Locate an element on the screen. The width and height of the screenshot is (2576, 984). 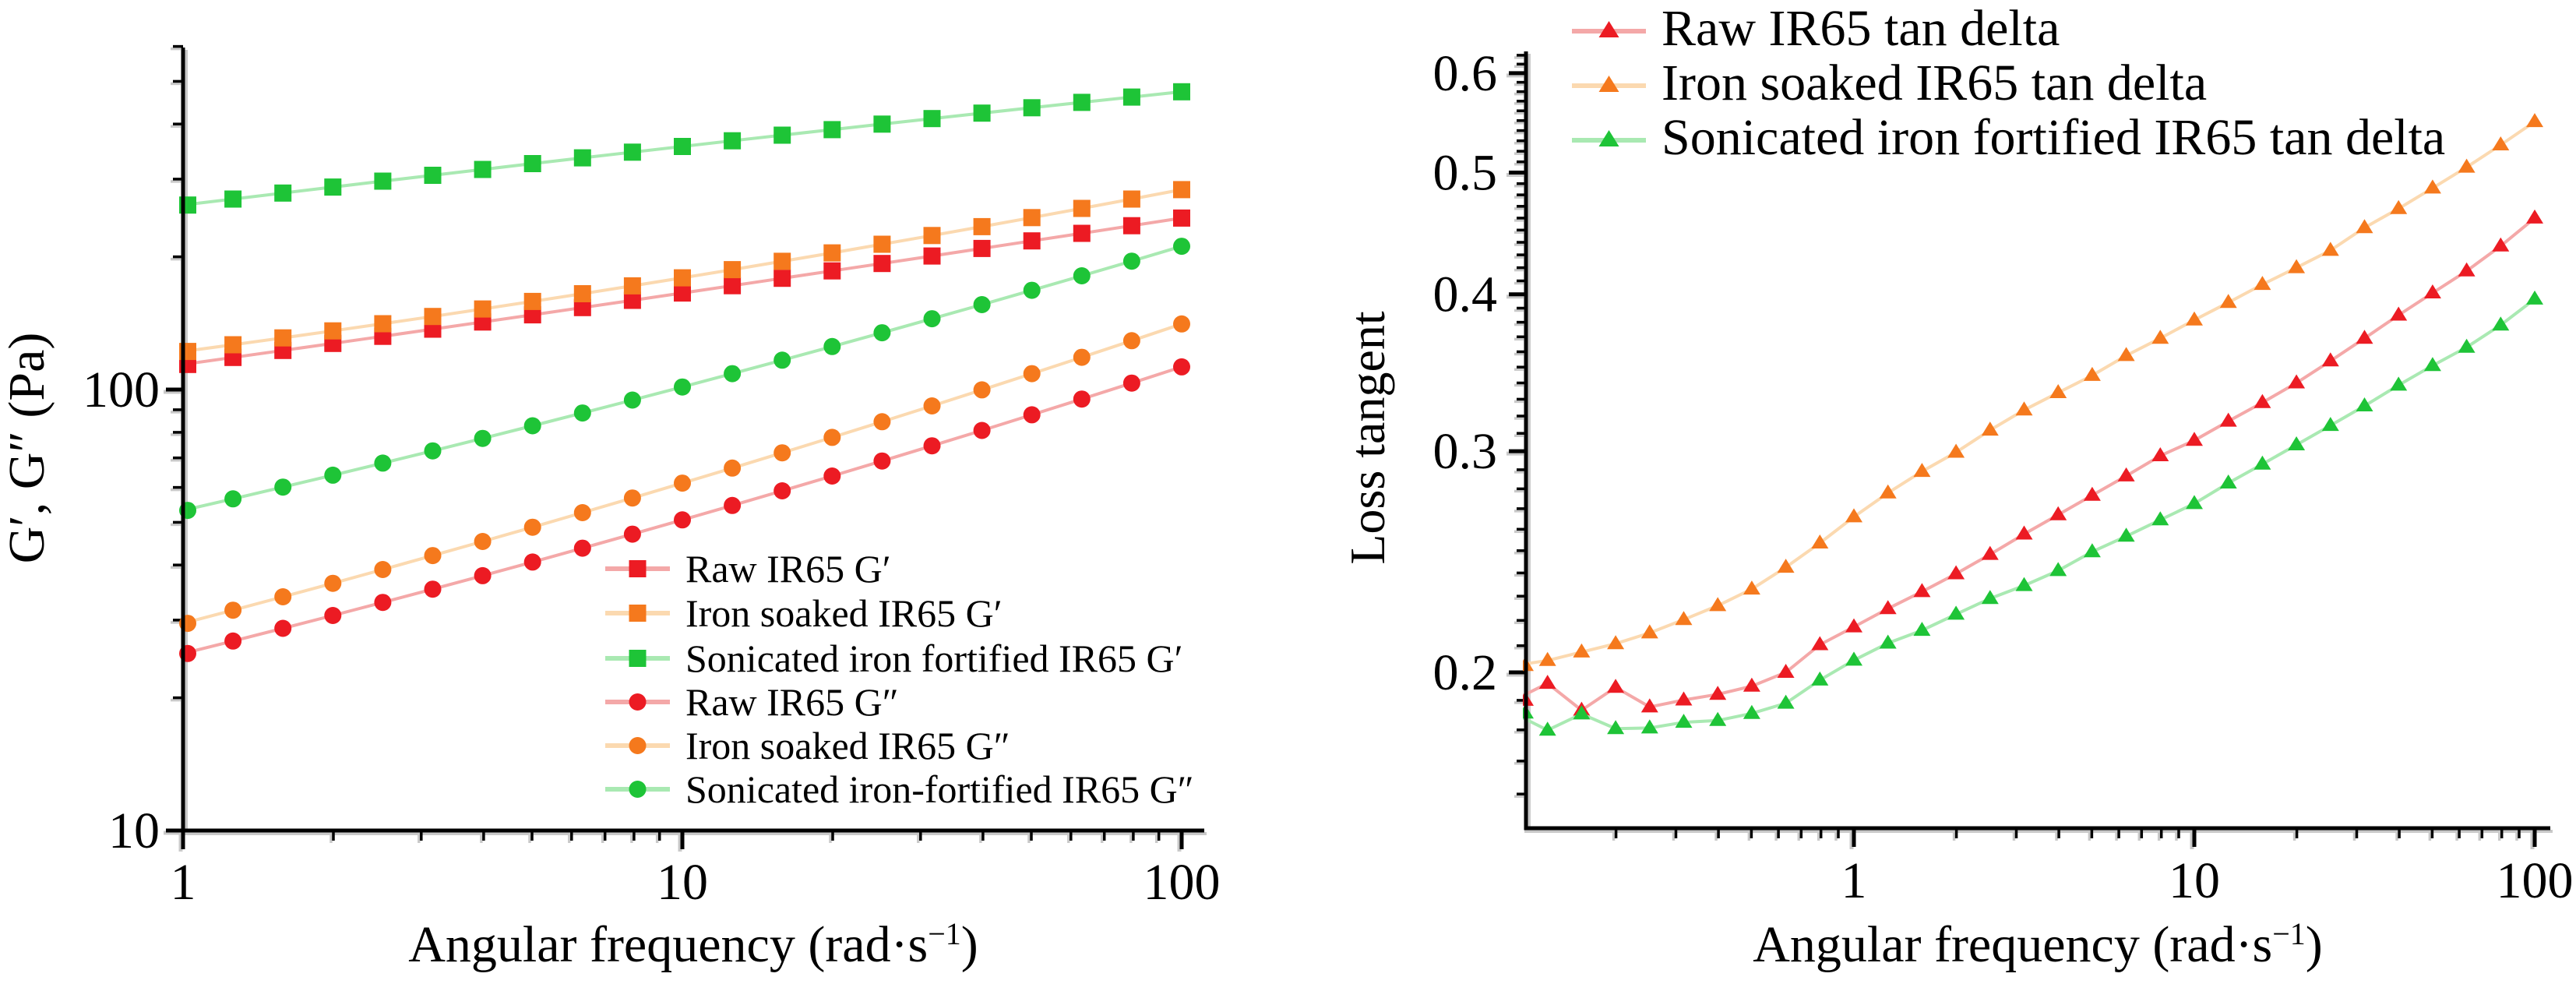
svg-text: Raw IR65 G′ is located at coordinates (788, 569).